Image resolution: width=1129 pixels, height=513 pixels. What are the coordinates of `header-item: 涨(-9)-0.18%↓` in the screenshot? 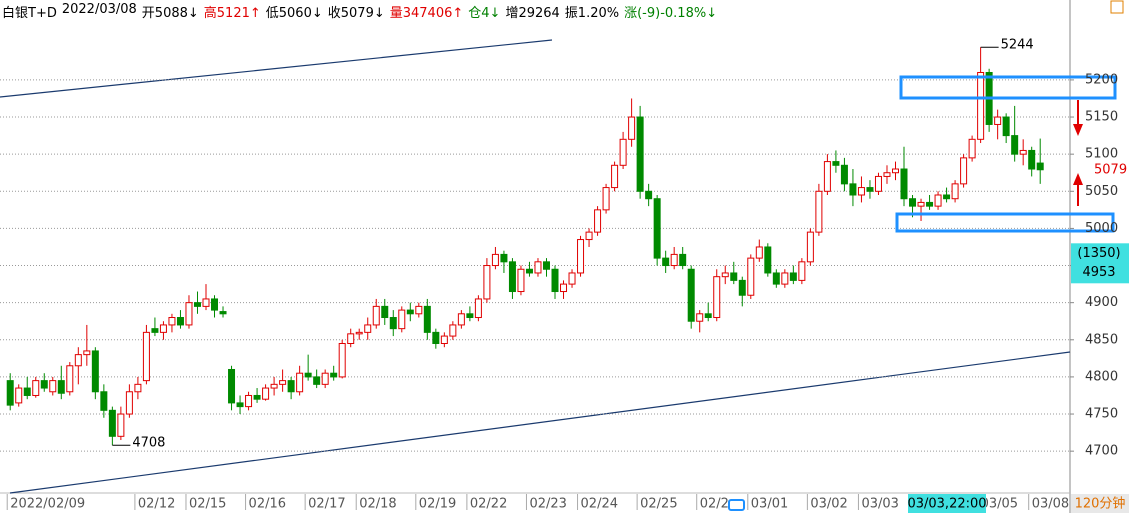 It's located at (671, 13).